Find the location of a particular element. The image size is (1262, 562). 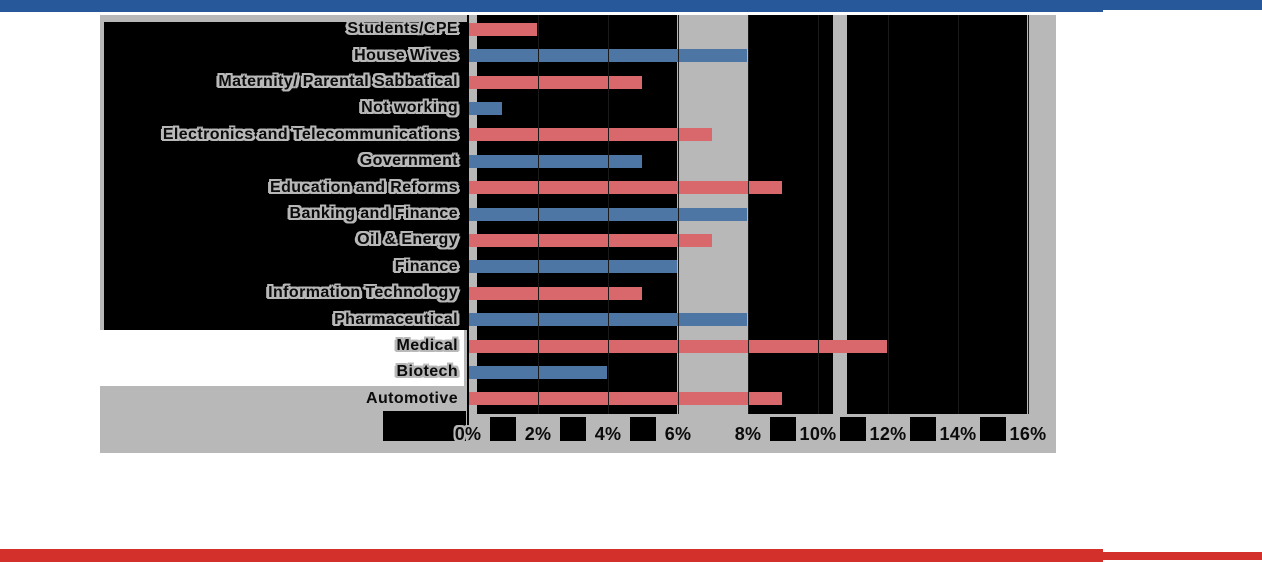

category-label: Electronics and Telecommunications is located at coordinates (310, 134).